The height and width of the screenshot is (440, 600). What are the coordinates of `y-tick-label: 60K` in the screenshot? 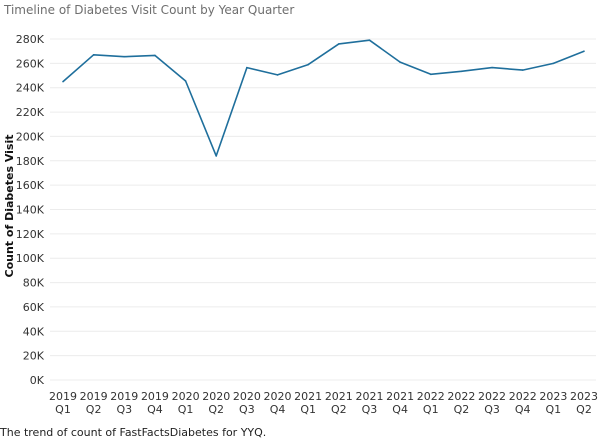 It's located at (34, 307).